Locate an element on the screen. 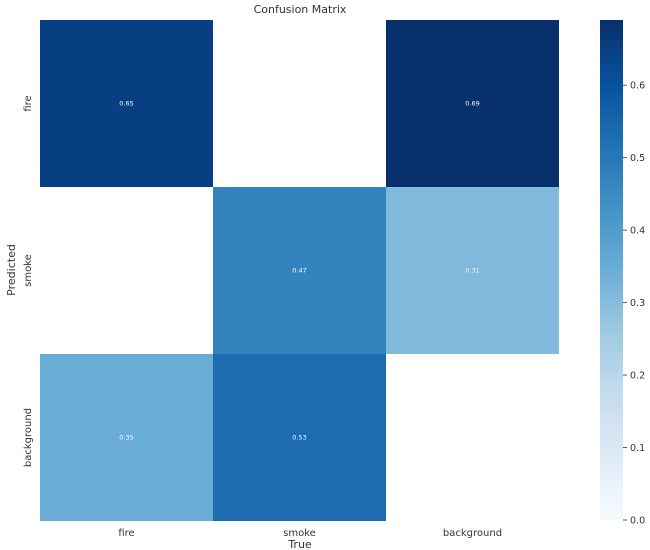  heatmap-cell-background-fire is located at coordinates (126, 437).